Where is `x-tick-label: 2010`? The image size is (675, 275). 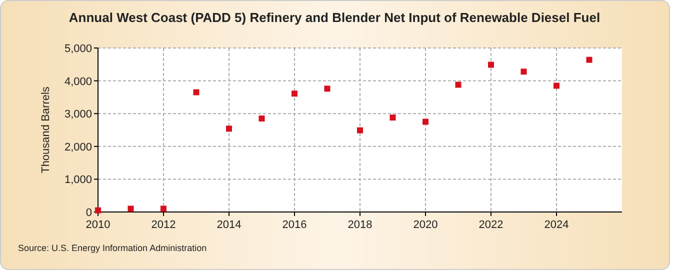
x-tick-label: 2010 is located at coordinates (98, 225).